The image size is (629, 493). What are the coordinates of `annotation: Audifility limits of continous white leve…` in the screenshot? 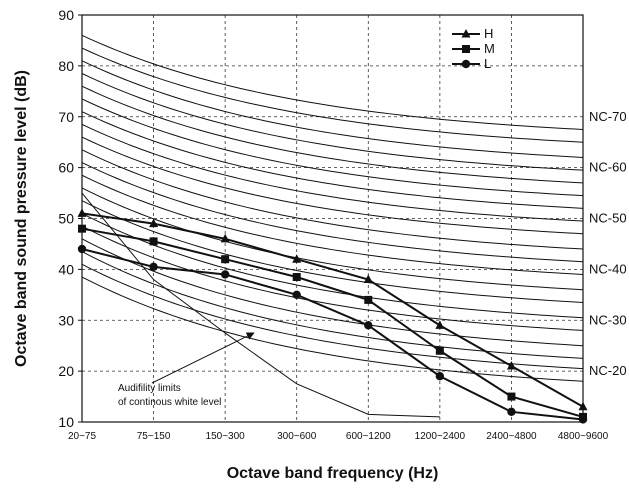 It's located at (186, 370).